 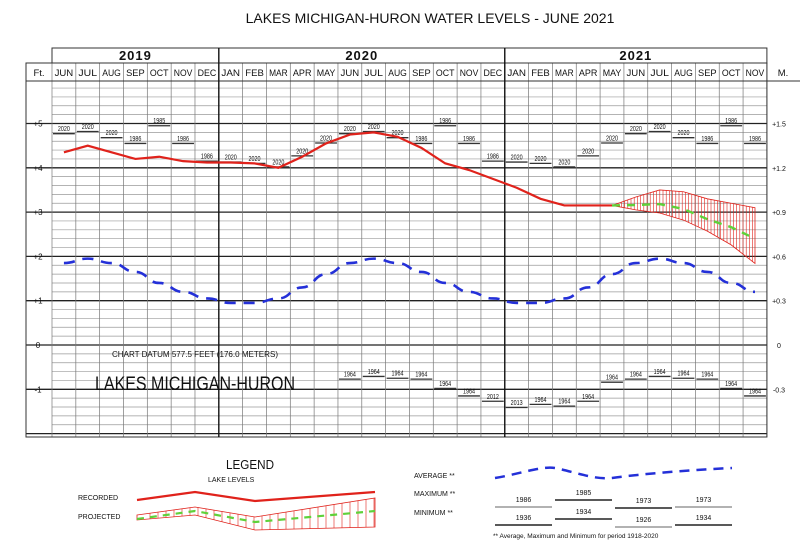 What do you see at coordinates (613, 509) in the screenshot?
I see `legend-max-min-samples: 1986 1936 1985 1934 1973 1926 1973 1934` at bounding box center [613, 509].